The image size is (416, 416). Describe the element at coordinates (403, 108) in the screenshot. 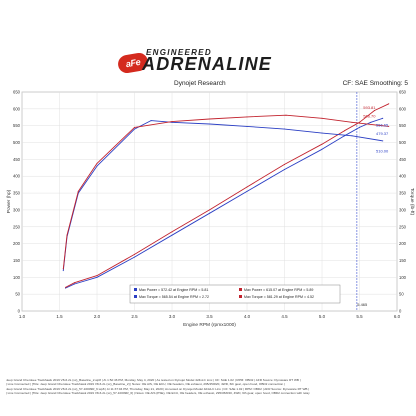

I see `y-right-tick-label: 600` at that location.